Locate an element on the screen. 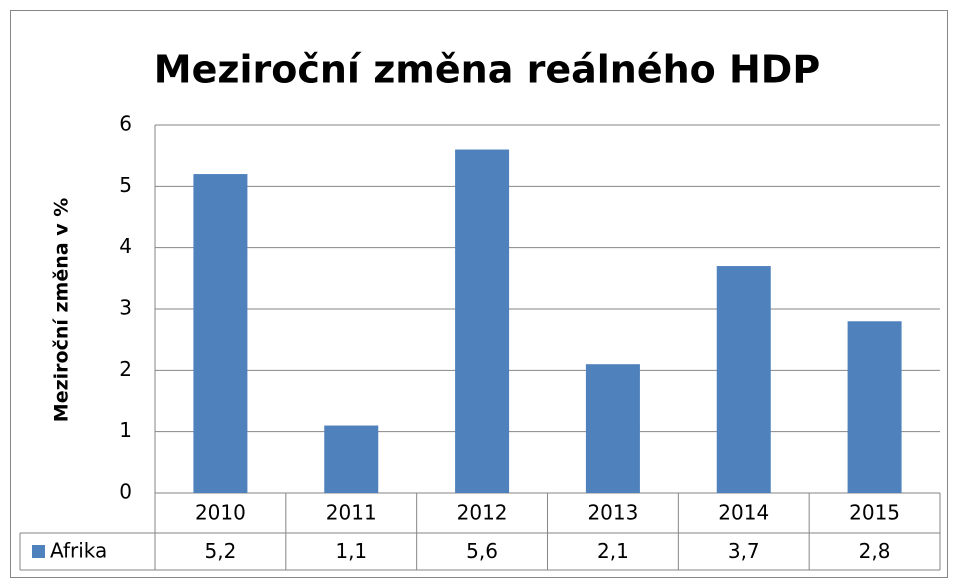  x-tick-label: 2010 is located at coordinates (220, 513).